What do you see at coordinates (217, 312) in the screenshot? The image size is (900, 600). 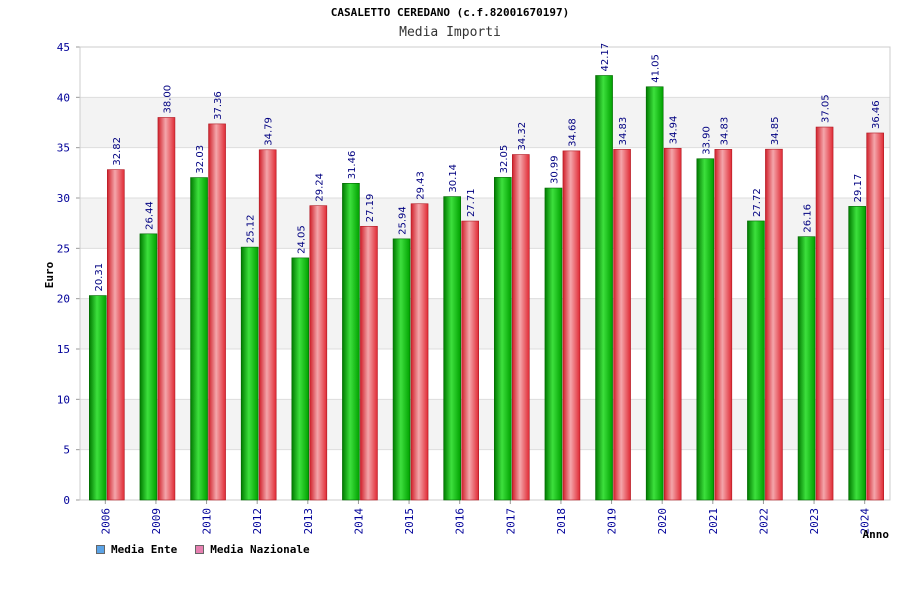 I see `bar-media-nazionale-2010` at bounding box center [217, 312].